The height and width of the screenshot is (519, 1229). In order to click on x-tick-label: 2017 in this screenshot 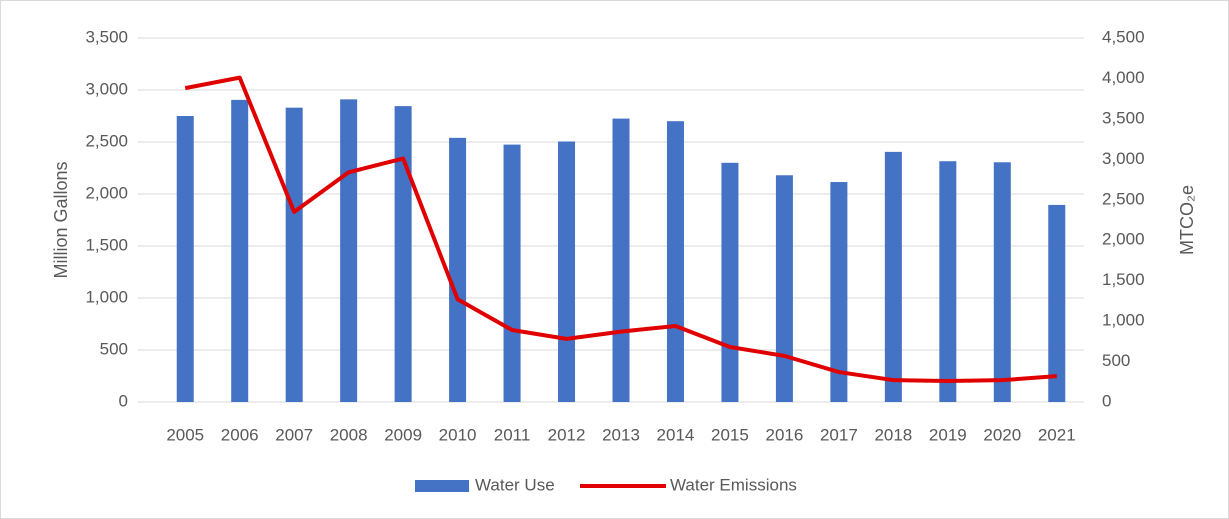, I will do `click(839, 434)`.